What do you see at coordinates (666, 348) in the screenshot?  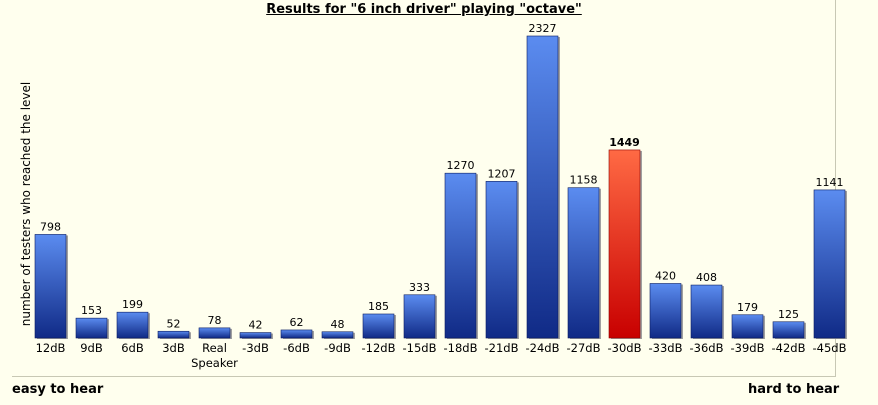 I see `bar--33db-tick-label: -33dB` at bounding box center [666, 348].